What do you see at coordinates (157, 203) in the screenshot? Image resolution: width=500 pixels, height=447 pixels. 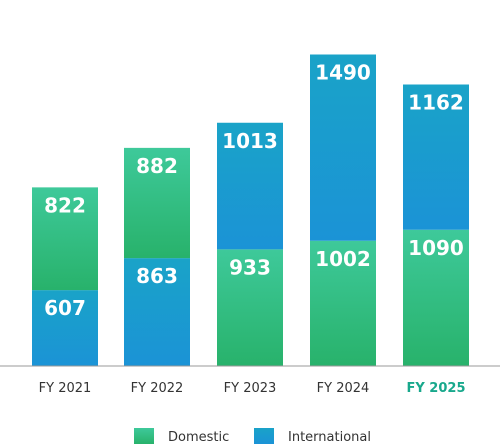 I see `bar-fy-2022-domestic` at bounding box center [157, 203].